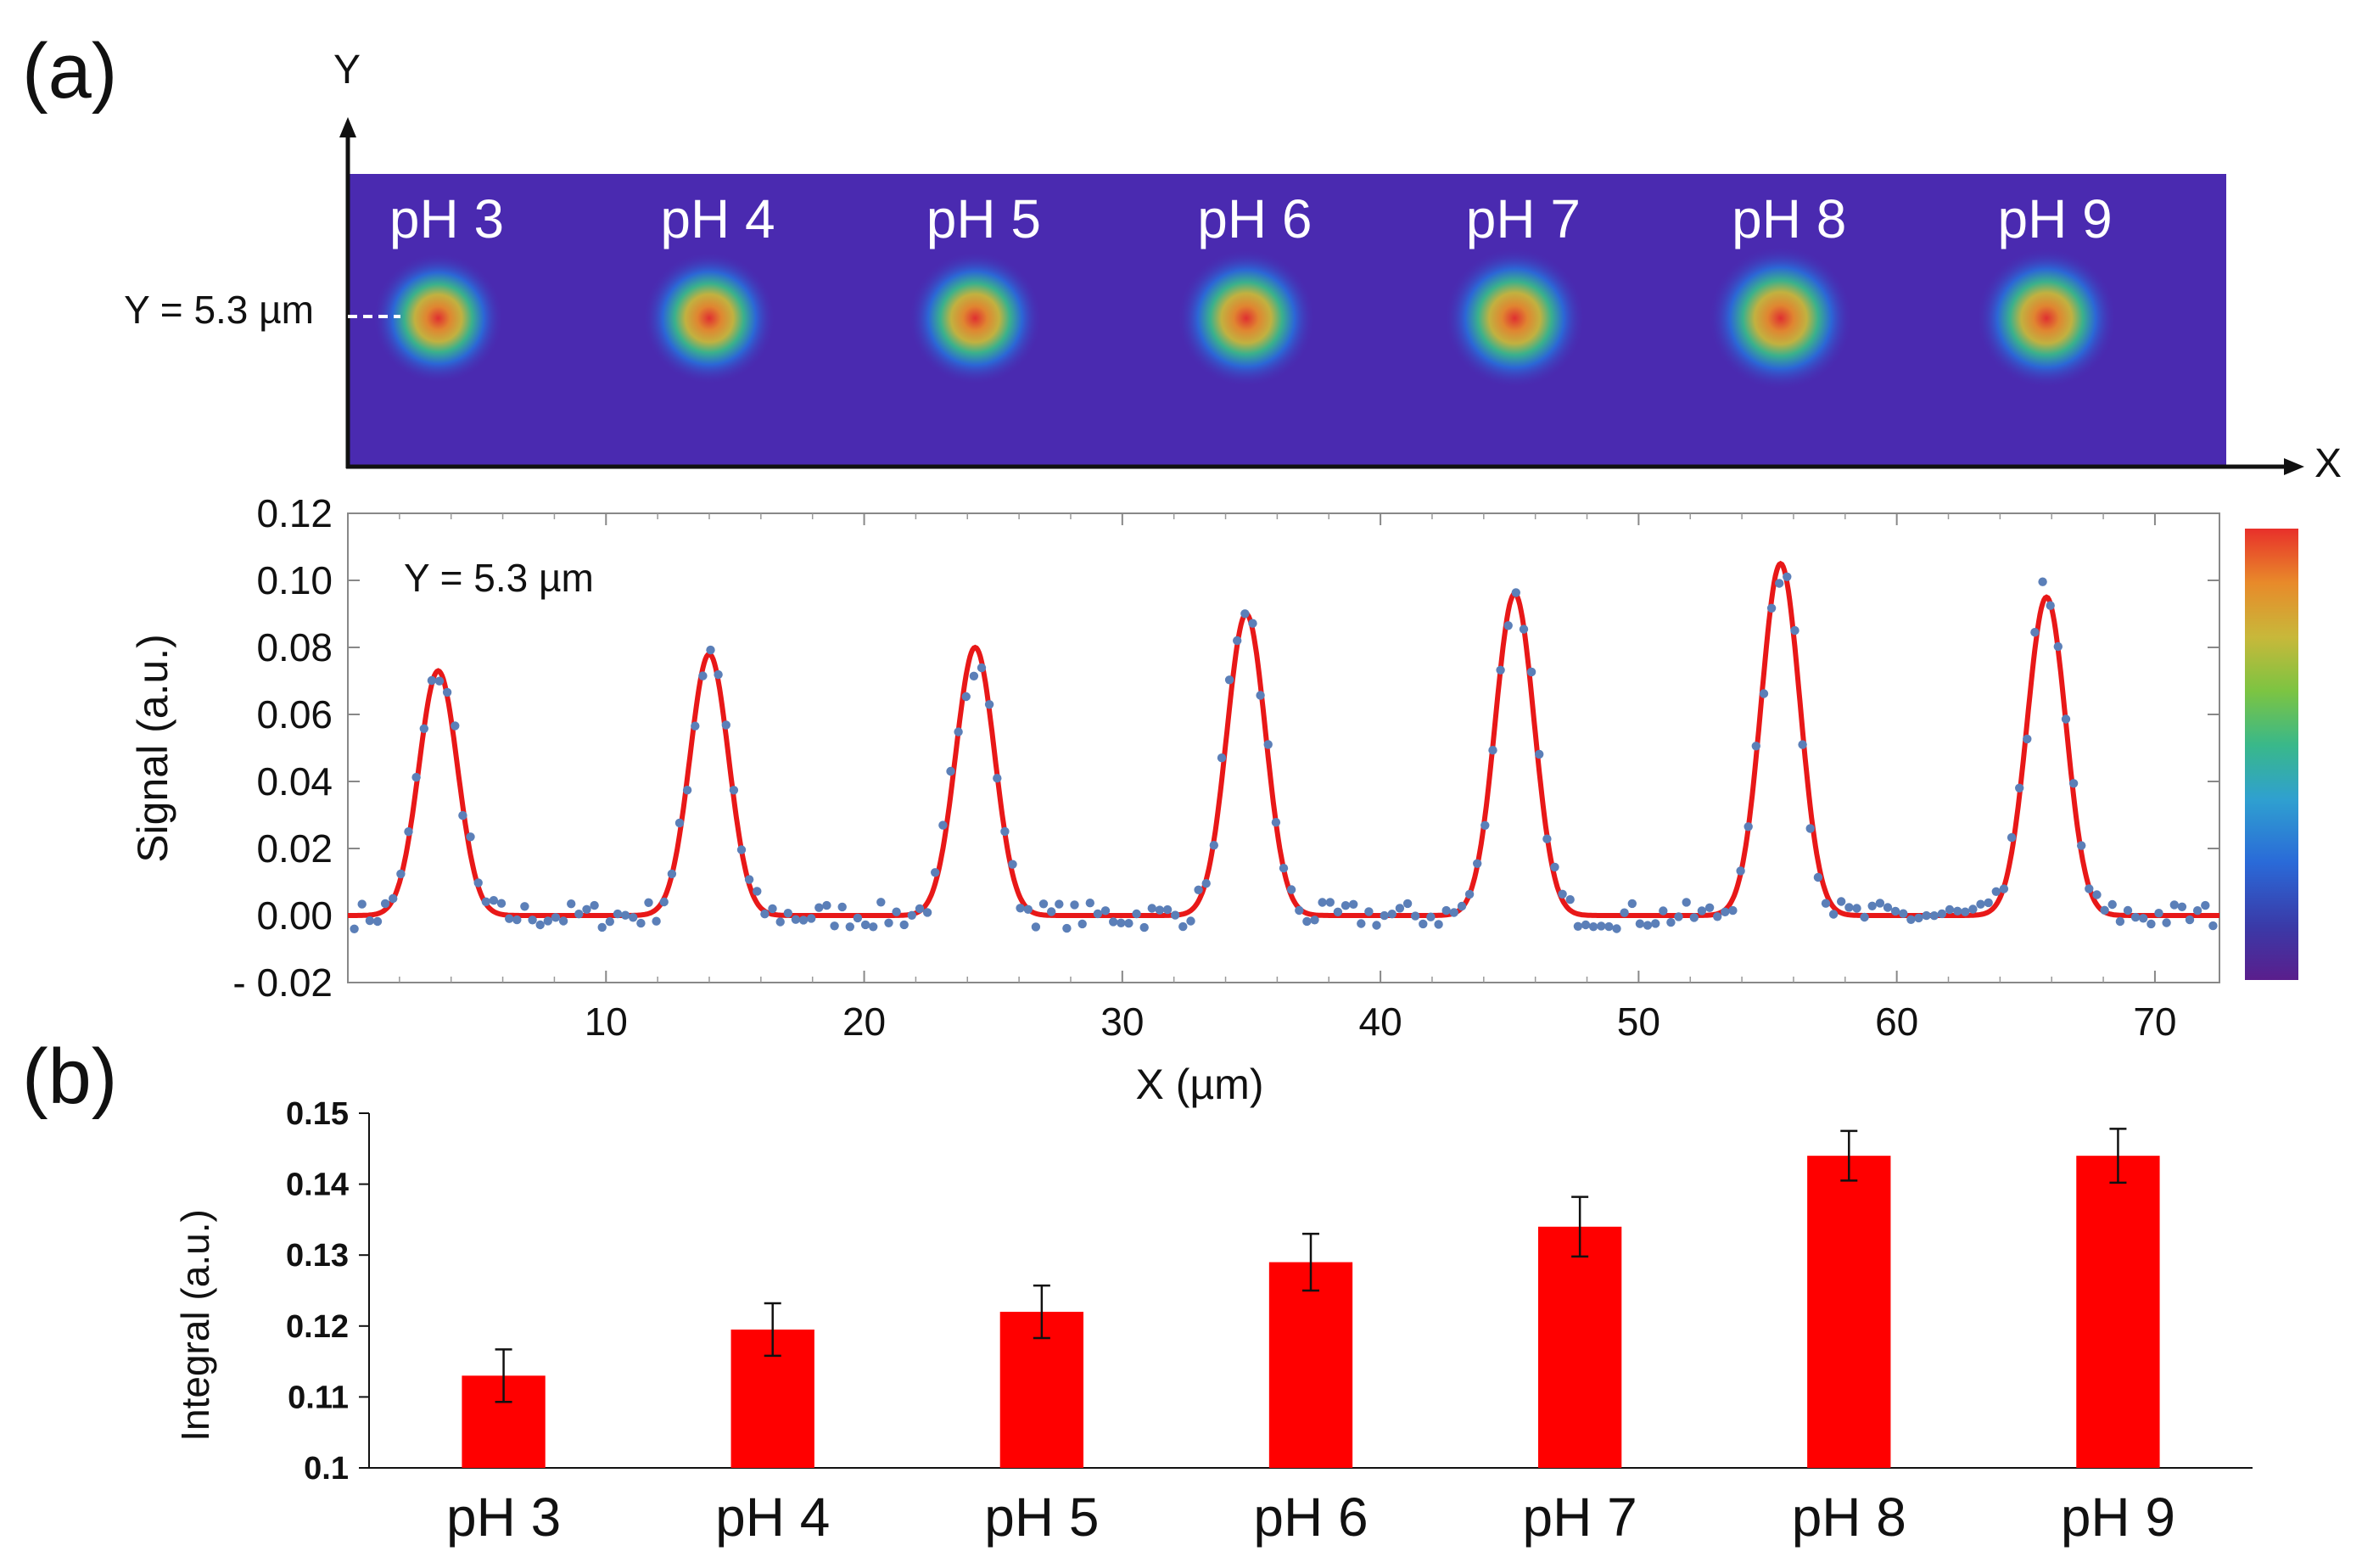 Image resolution: width=2362 pixels, height=1568 pixels. What do you see at coordinates (318, 1398) in the screenshot?
I see `bar-y-tick-label: 0.11` at bounding box center [318, 1398].